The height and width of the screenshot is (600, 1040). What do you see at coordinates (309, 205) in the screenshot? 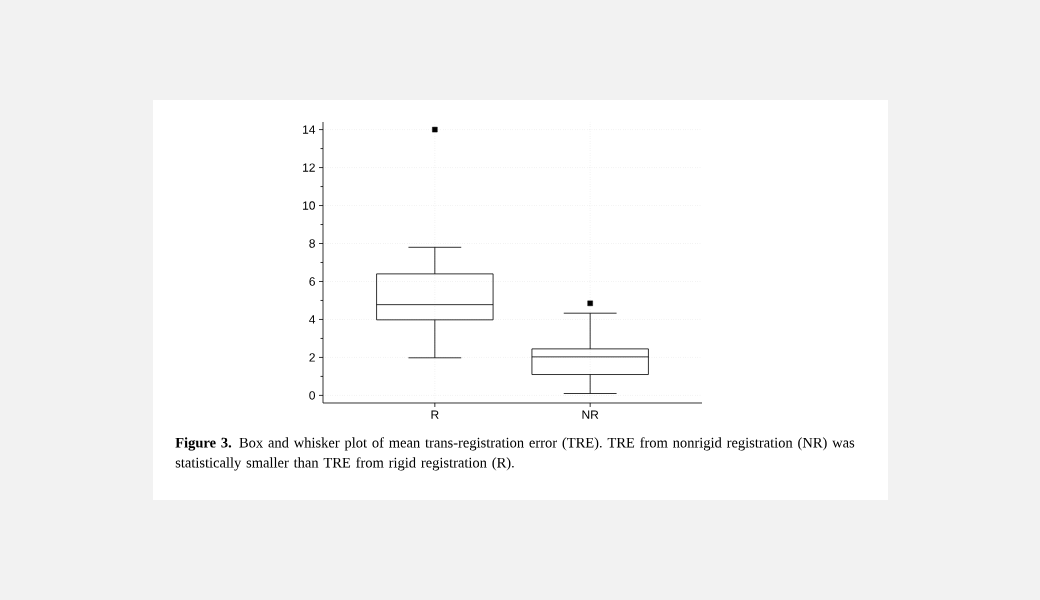
I see `y-tick-label: 10` at bounding box center [309, 205].